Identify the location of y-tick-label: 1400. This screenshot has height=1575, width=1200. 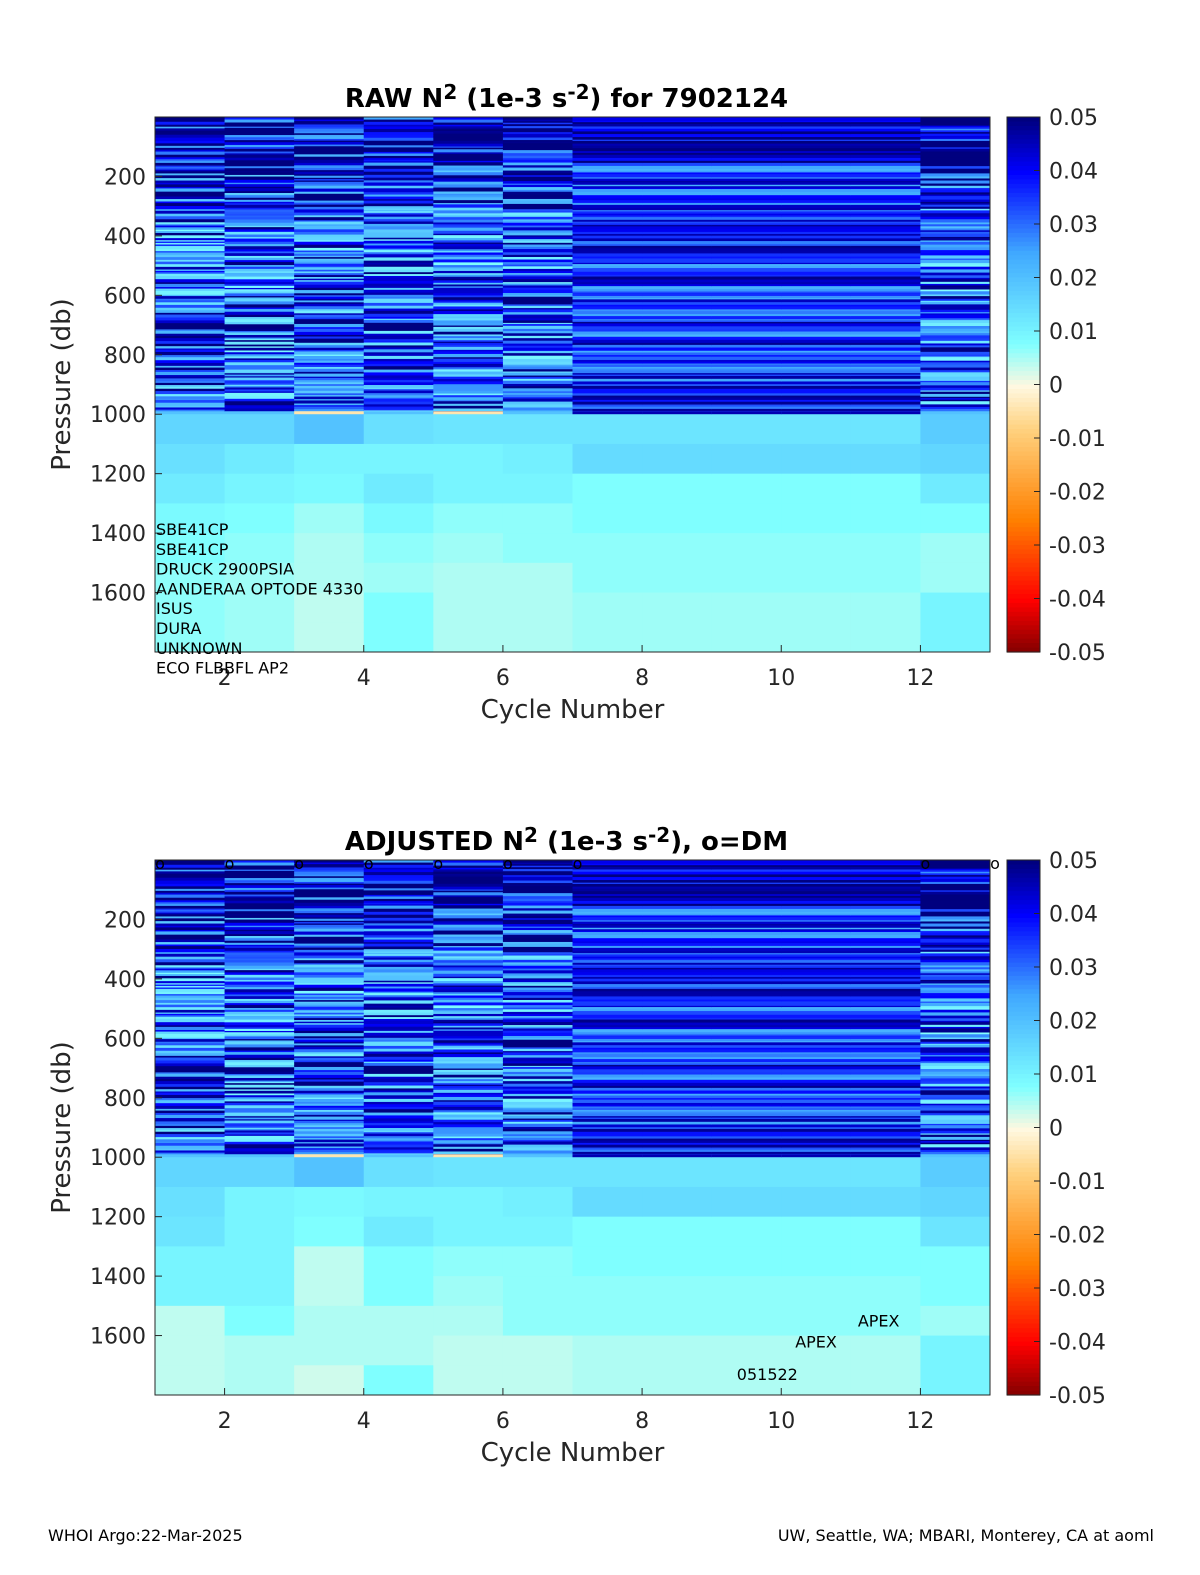
(118, 1277).